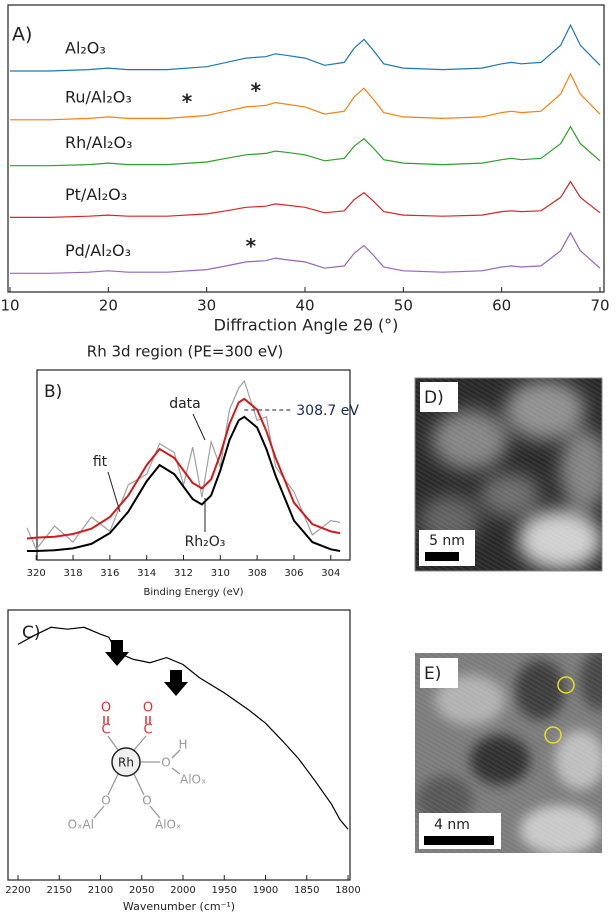 This screenshot has width=616, height=916. I want to click on x-tick-label: 10, so click(9, 306).